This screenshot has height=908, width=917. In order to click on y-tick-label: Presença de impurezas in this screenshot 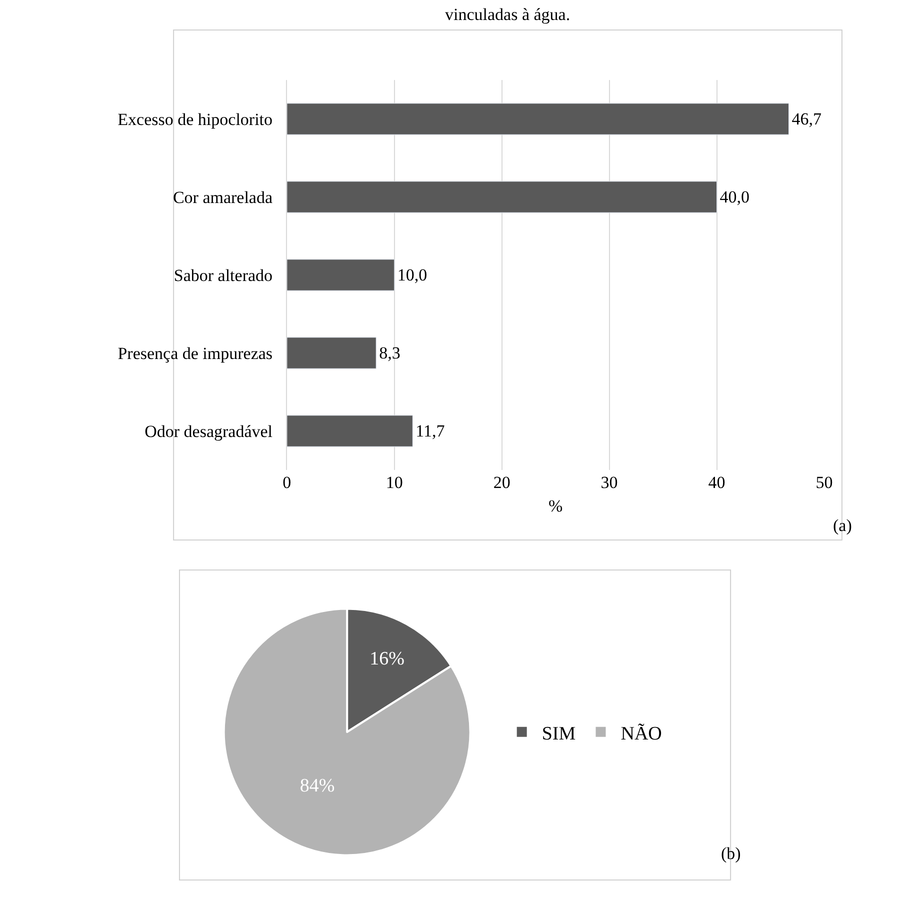, I will do `click(195, 353)`.